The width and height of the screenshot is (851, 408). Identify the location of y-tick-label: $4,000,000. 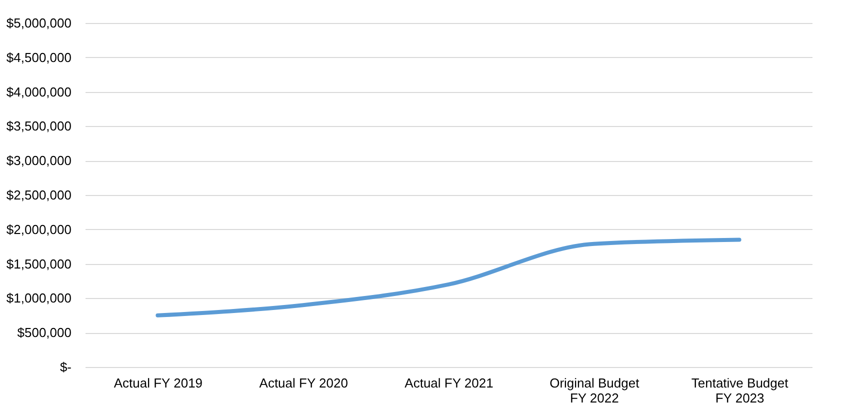
(39, 92).